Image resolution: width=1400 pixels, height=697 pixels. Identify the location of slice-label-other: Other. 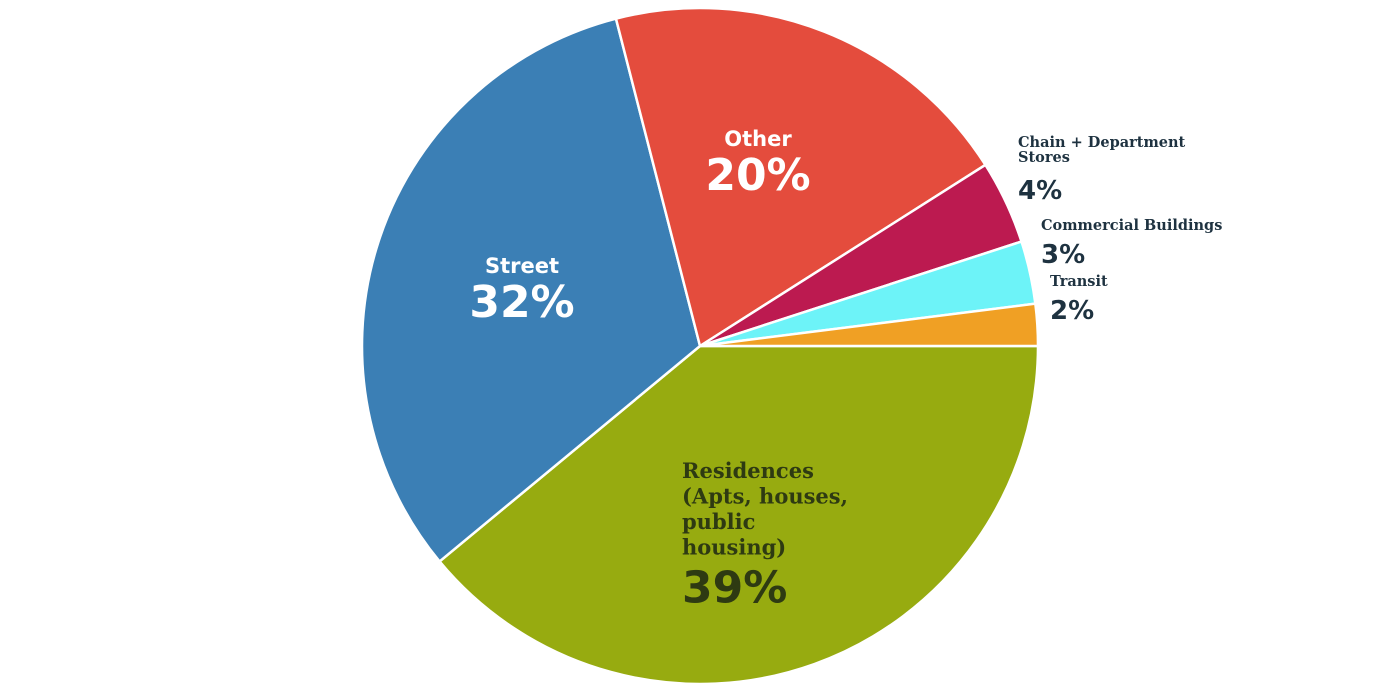
(758, 139).